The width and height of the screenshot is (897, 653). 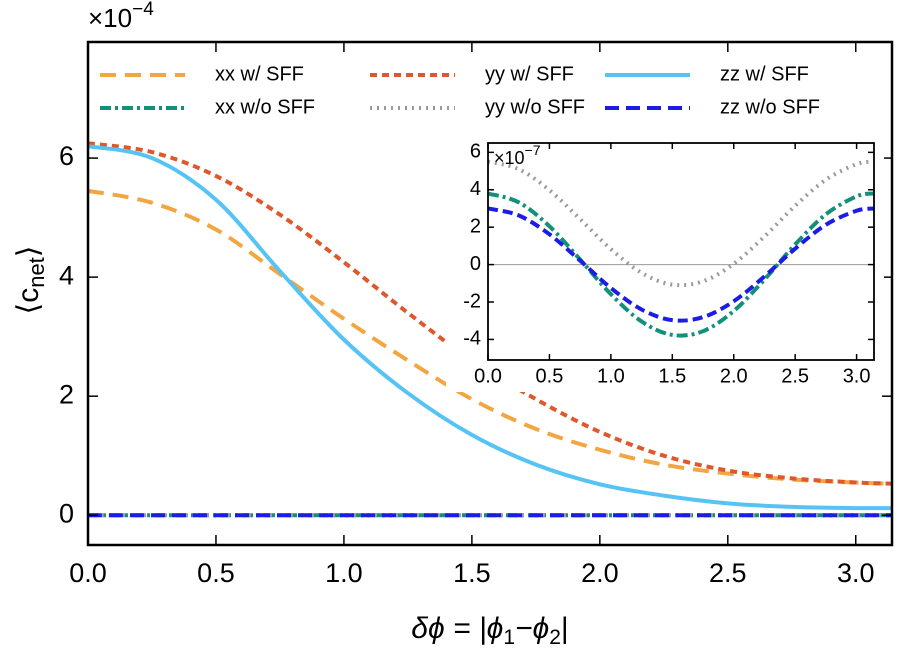 I want to click on legend-label: xx w/o SFF, so click(x=265, y=107).